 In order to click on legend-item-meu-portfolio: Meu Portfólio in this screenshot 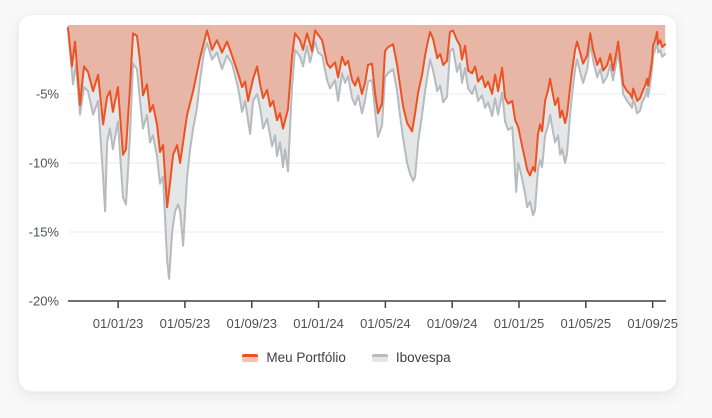, I will do `click(294, 357)`.